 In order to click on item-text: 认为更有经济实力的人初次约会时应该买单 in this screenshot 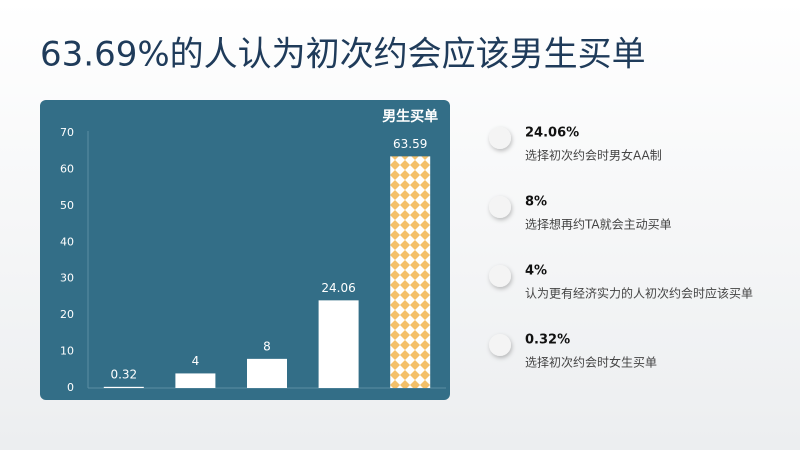, I will do `click(639, 293)`.